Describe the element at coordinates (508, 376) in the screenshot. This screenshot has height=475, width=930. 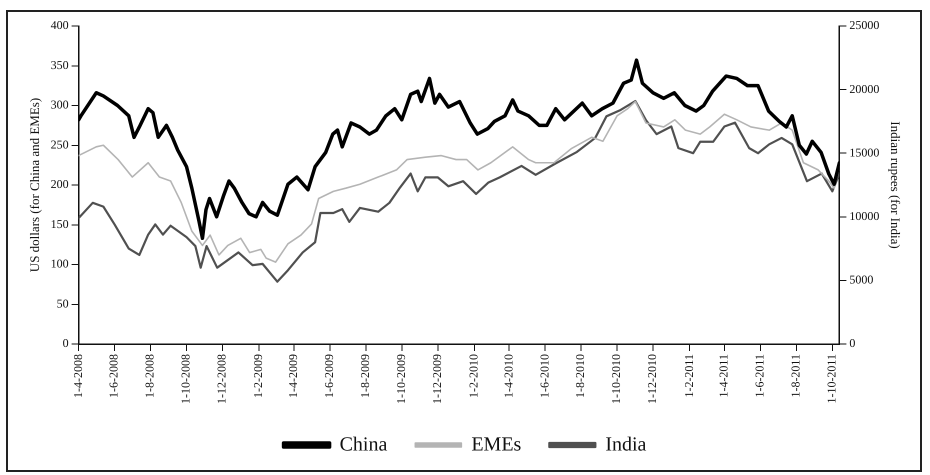
I see `x-tick-label: 1-4-2010` at that location.